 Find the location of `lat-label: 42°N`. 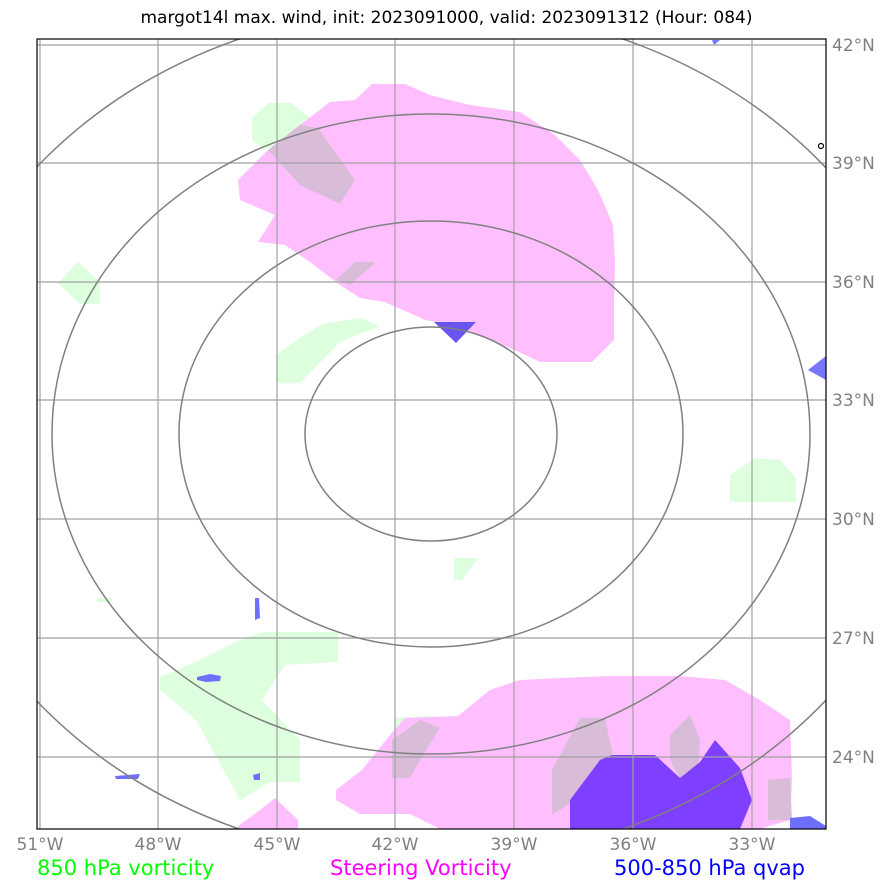

lat-label: 42°N is located at coordinates (853, 46).